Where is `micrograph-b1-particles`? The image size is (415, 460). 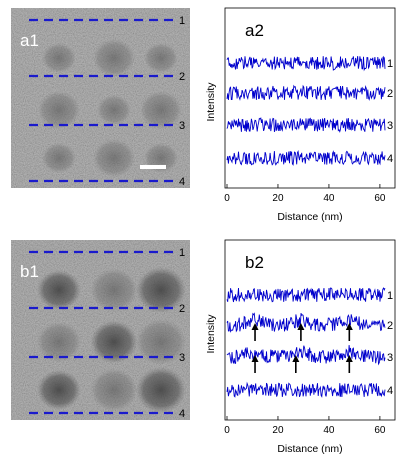 micrograph-b1-particles is located at coordinates (111, 340).